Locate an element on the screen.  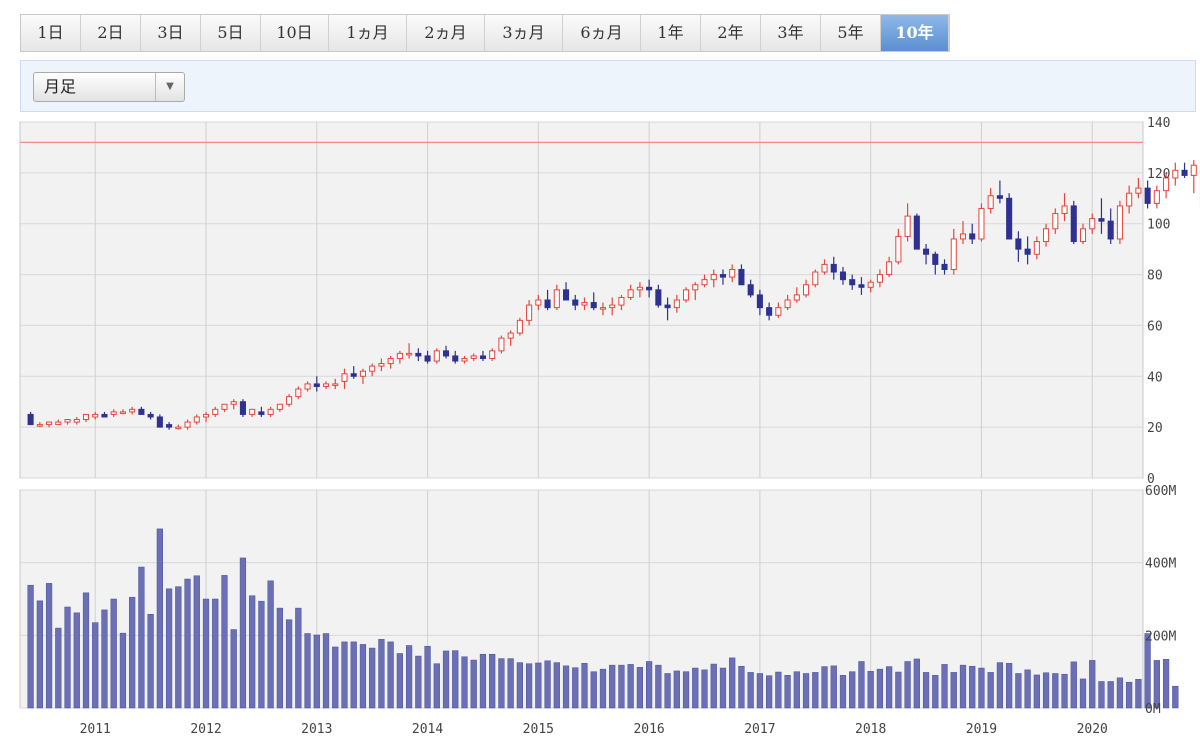
tab-3: 5日 is located at coordinates (231, 33).